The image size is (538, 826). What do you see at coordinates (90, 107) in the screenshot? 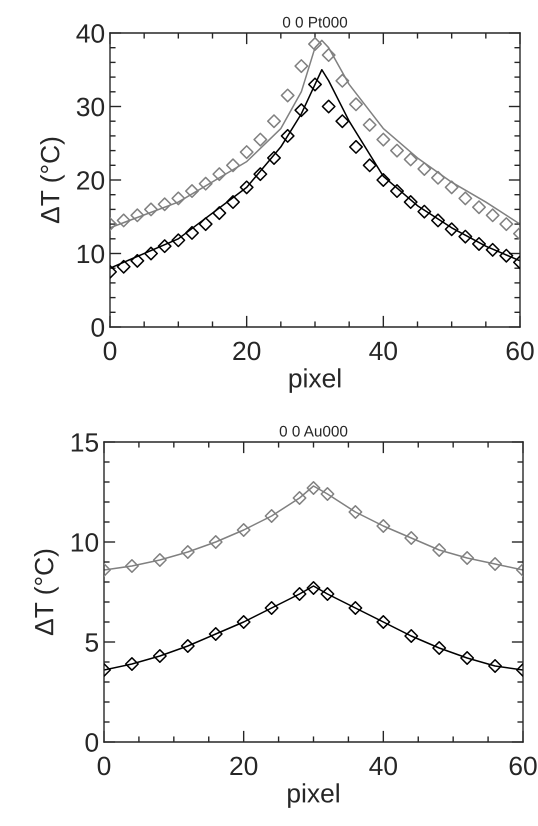
I see `y-tick-label: 30` at bounding box center [90, 107].